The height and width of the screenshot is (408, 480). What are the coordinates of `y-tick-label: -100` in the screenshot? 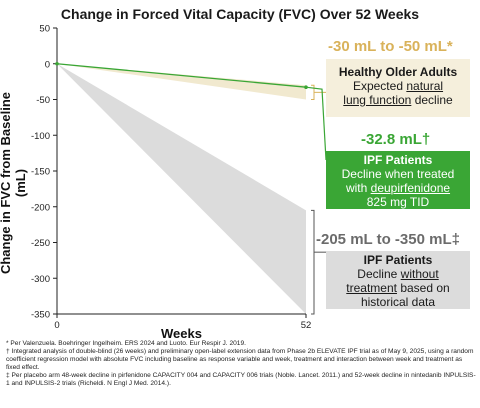 It's located at (40, 136).